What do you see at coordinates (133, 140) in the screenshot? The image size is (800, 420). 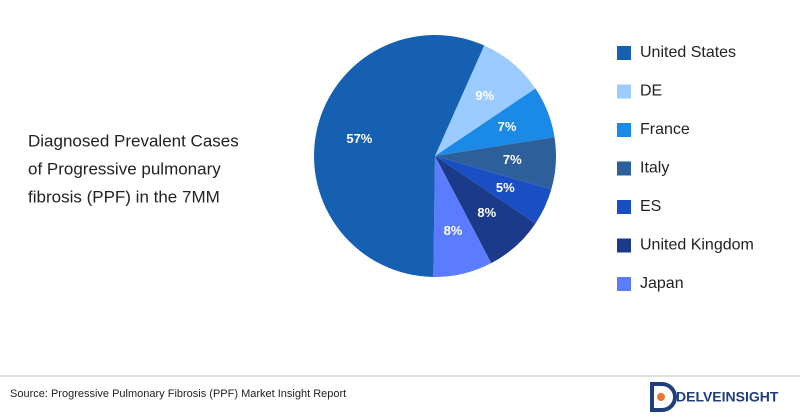 I see `chart-title: Diagnosed Prevalent Cases` at bounding box center [133, 140].